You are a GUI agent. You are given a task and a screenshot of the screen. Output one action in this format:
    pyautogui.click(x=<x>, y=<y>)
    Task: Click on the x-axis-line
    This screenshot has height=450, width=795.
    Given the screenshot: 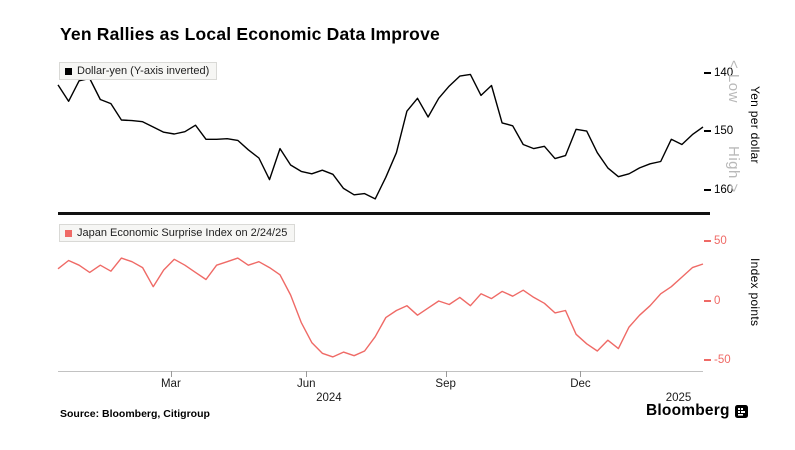 What is the action you would take?
    pyautogui.click(x=380, y=371)
    